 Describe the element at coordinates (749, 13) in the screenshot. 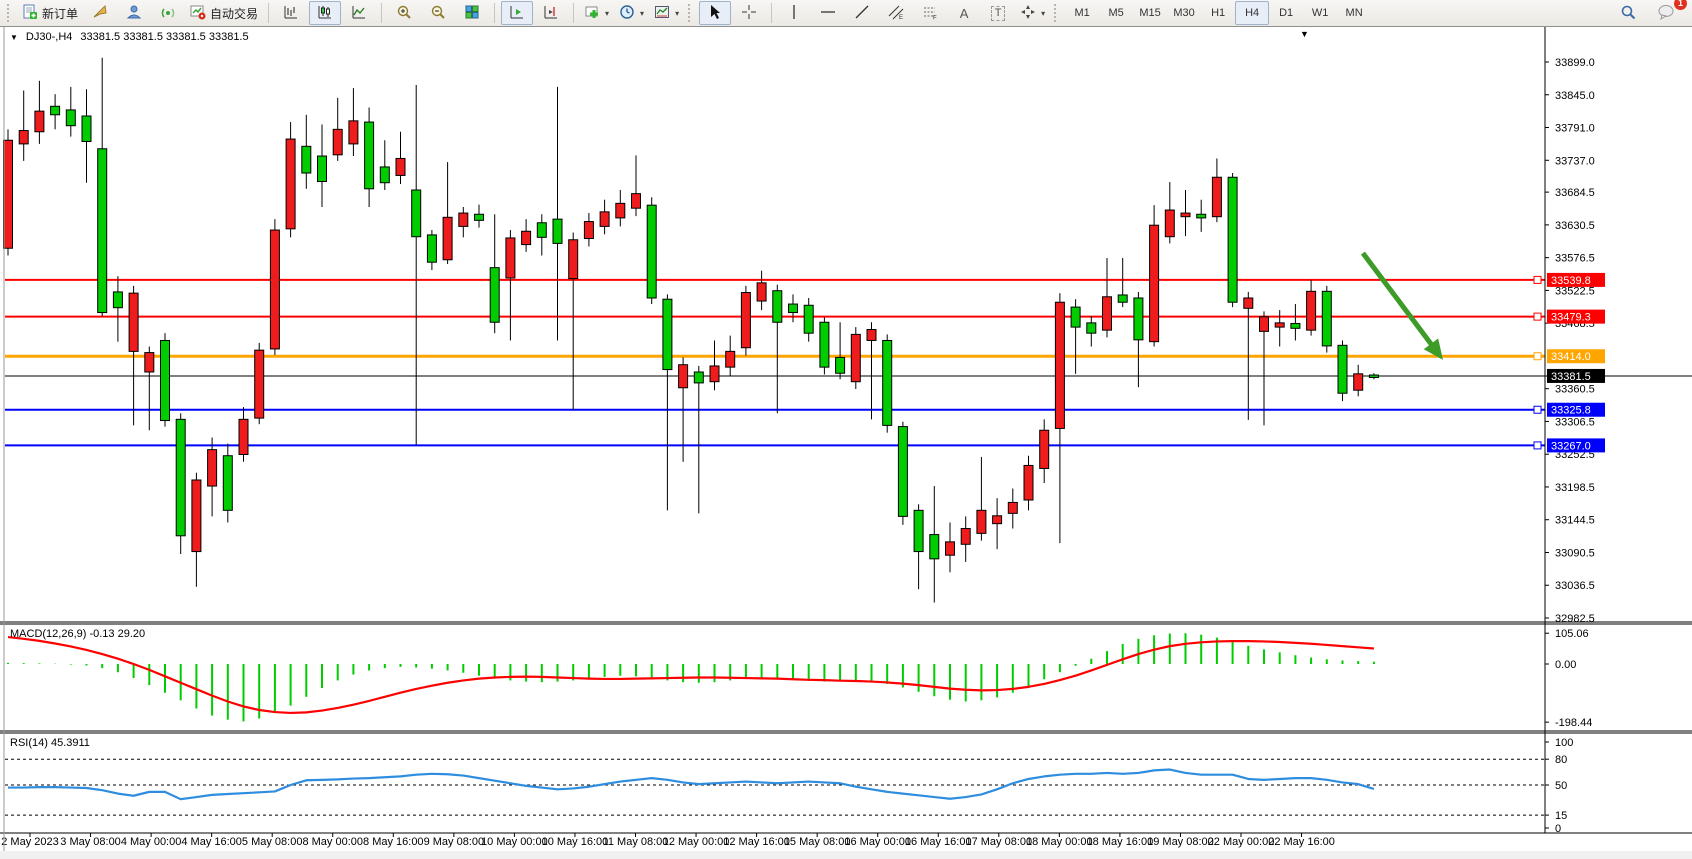

I see `crosshair-tool-button` at that location.